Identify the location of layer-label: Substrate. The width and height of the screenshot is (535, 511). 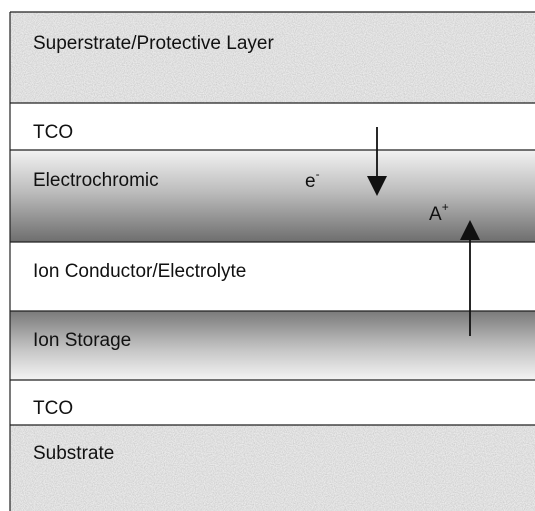
(73, 453).